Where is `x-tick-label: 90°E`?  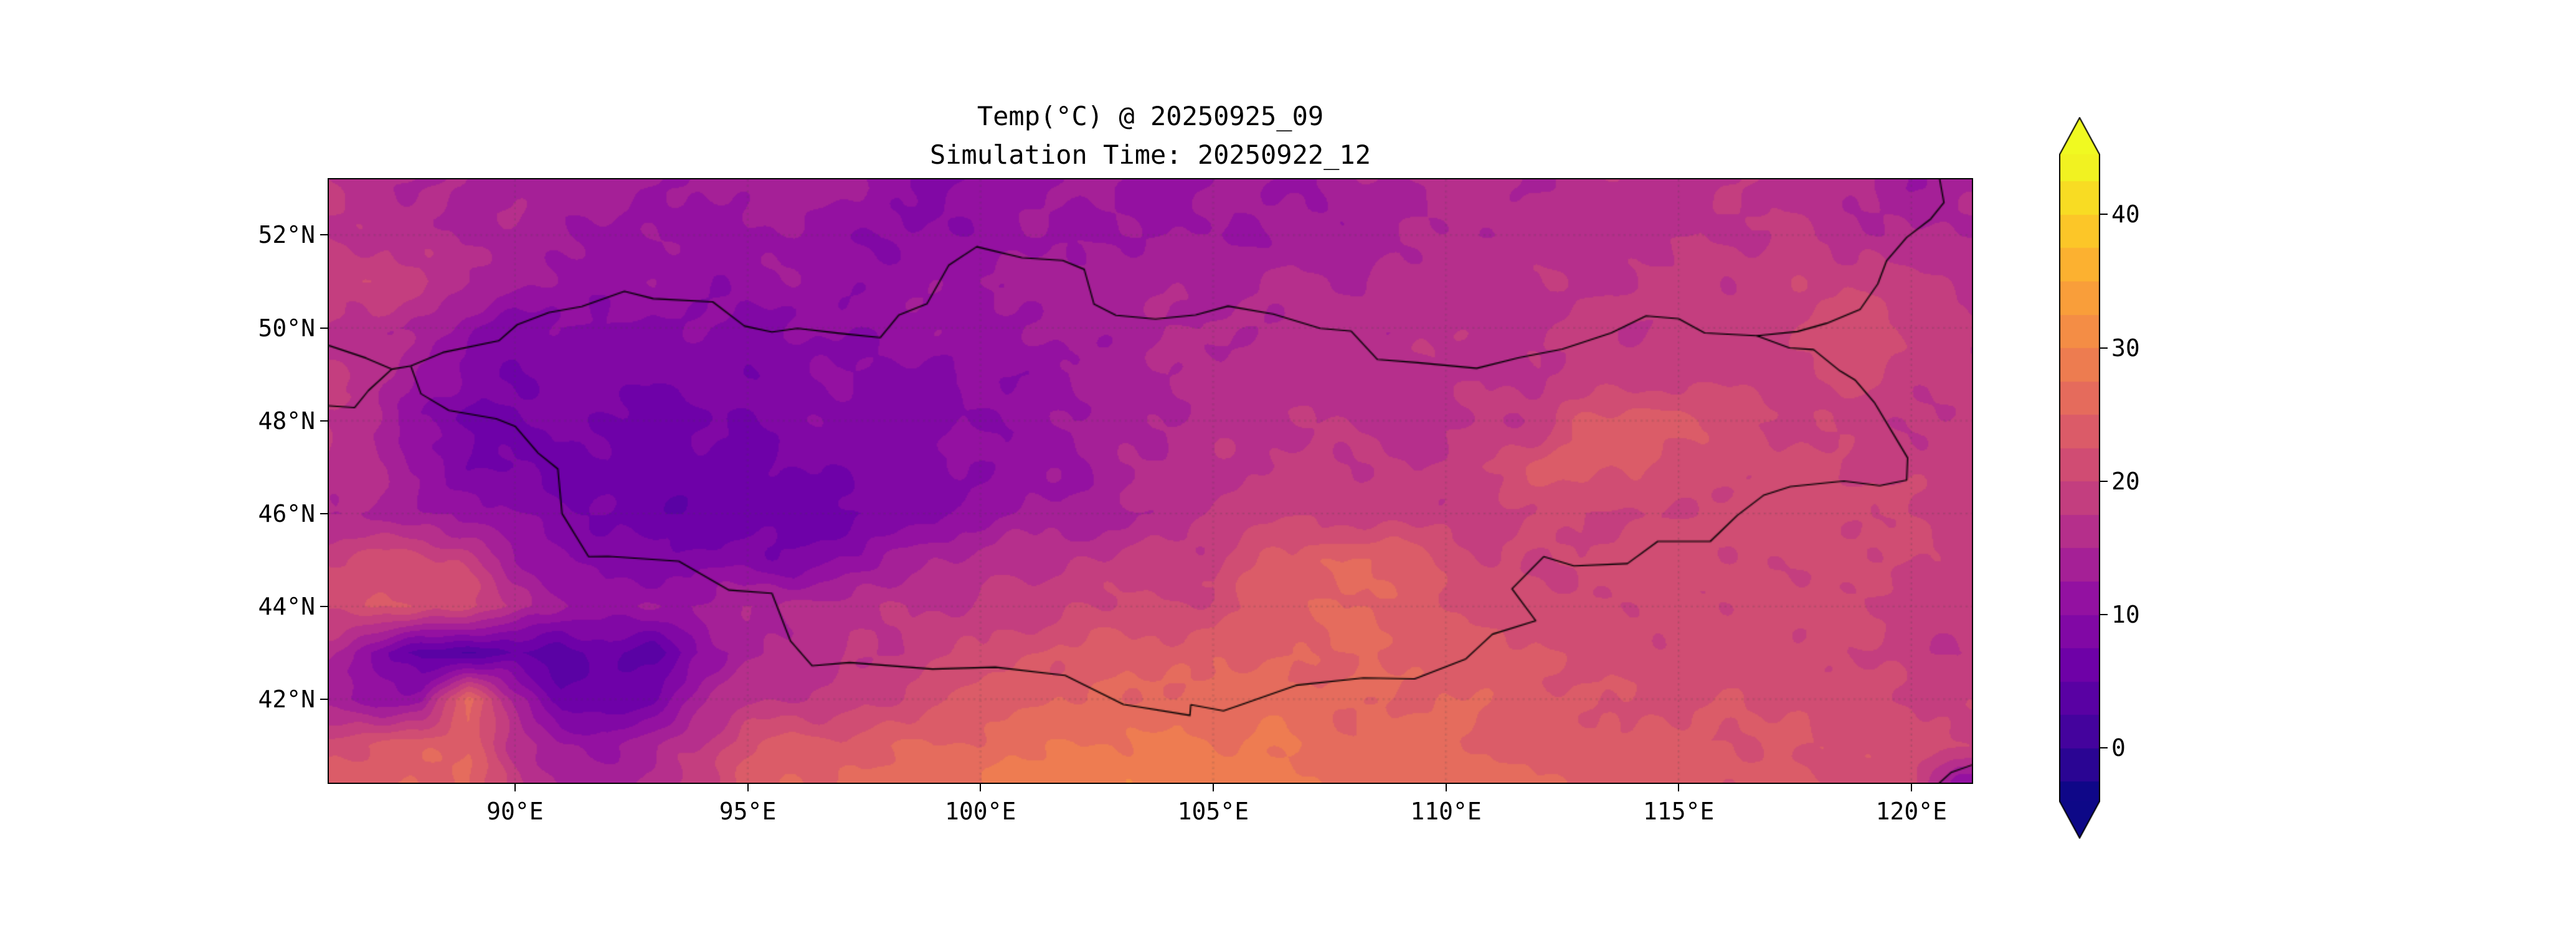 x-tick-label: 90°E is located at coordinates (515, 811).